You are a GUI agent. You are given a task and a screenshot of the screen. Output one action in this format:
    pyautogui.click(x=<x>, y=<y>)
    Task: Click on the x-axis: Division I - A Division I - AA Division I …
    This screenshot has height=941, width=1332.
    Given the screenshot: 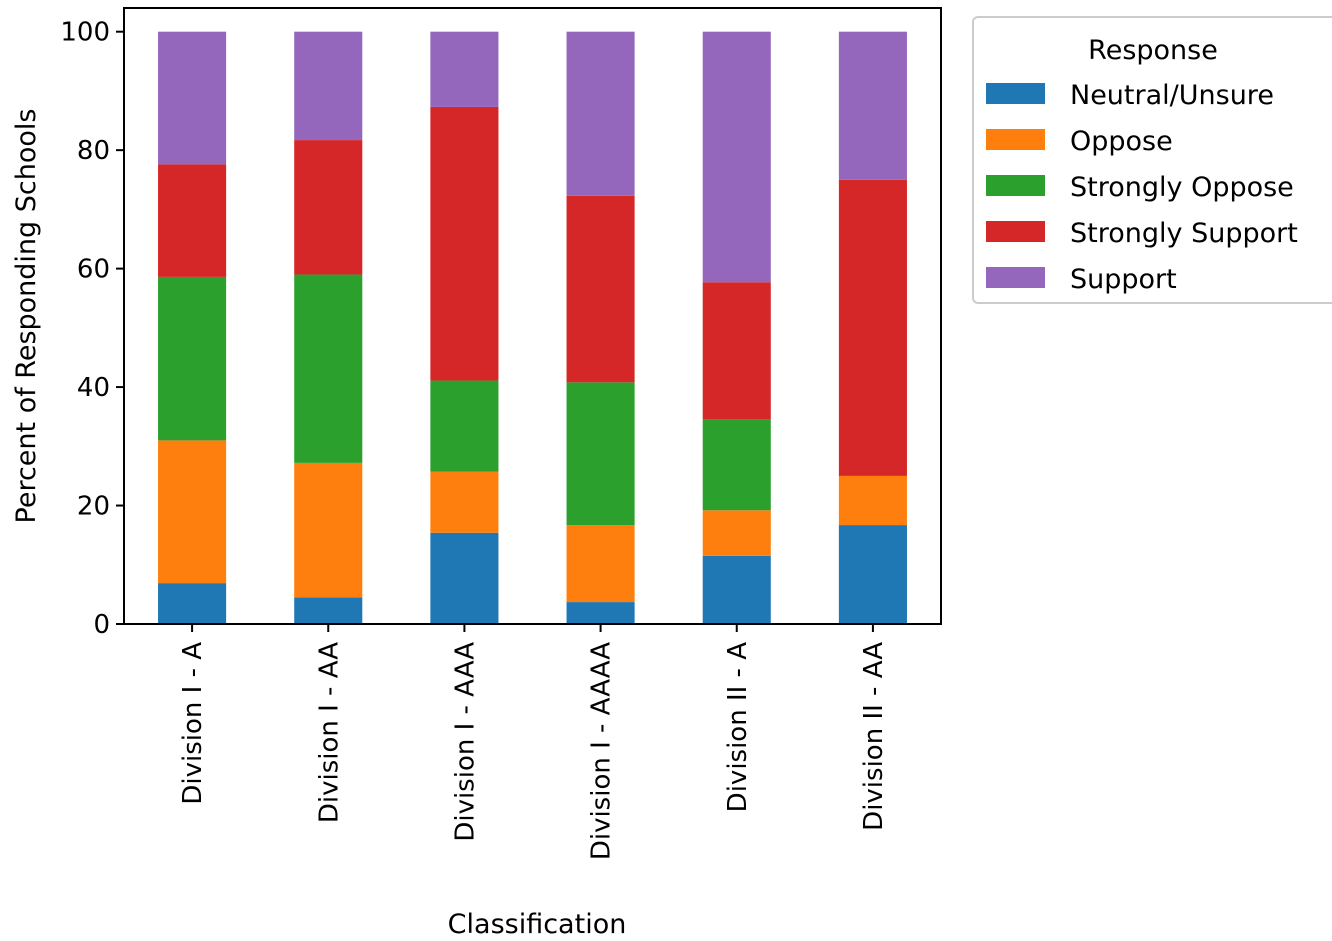 What is the action you would take?
    pyautogui.click(x=533, y=742)
    